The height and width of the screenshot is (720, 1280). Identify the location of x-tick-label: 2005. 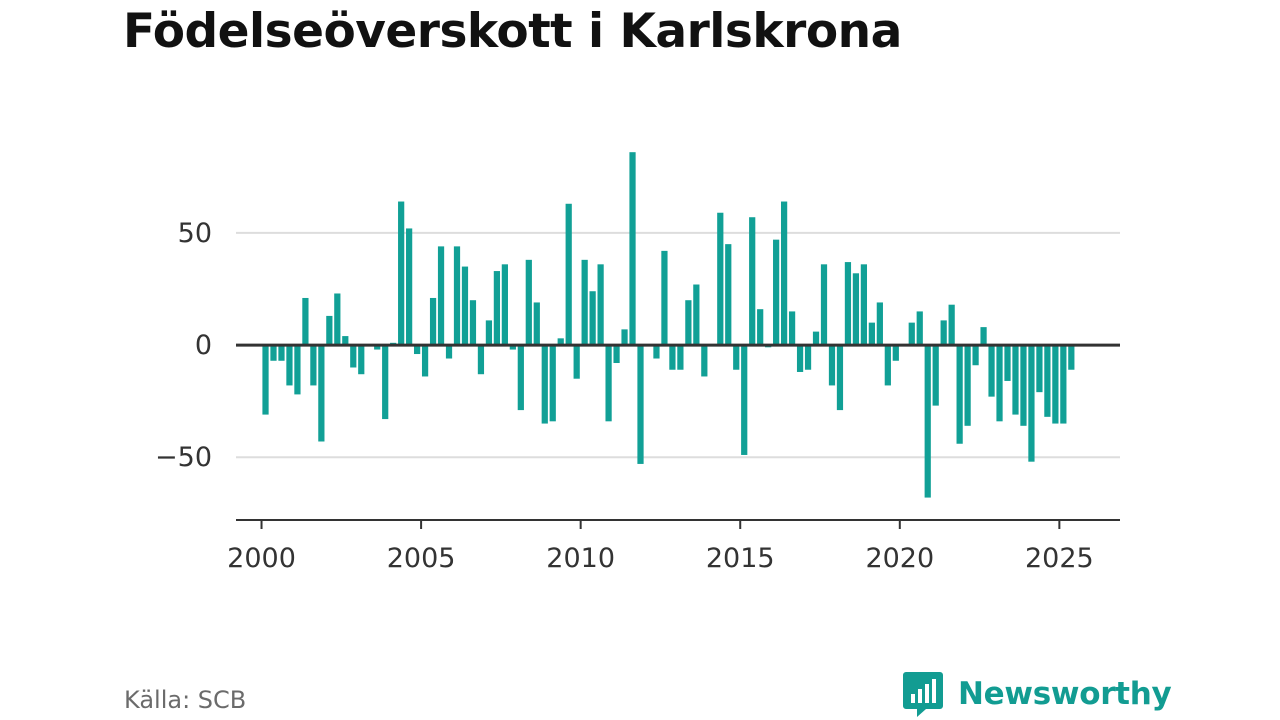
(421, 558).